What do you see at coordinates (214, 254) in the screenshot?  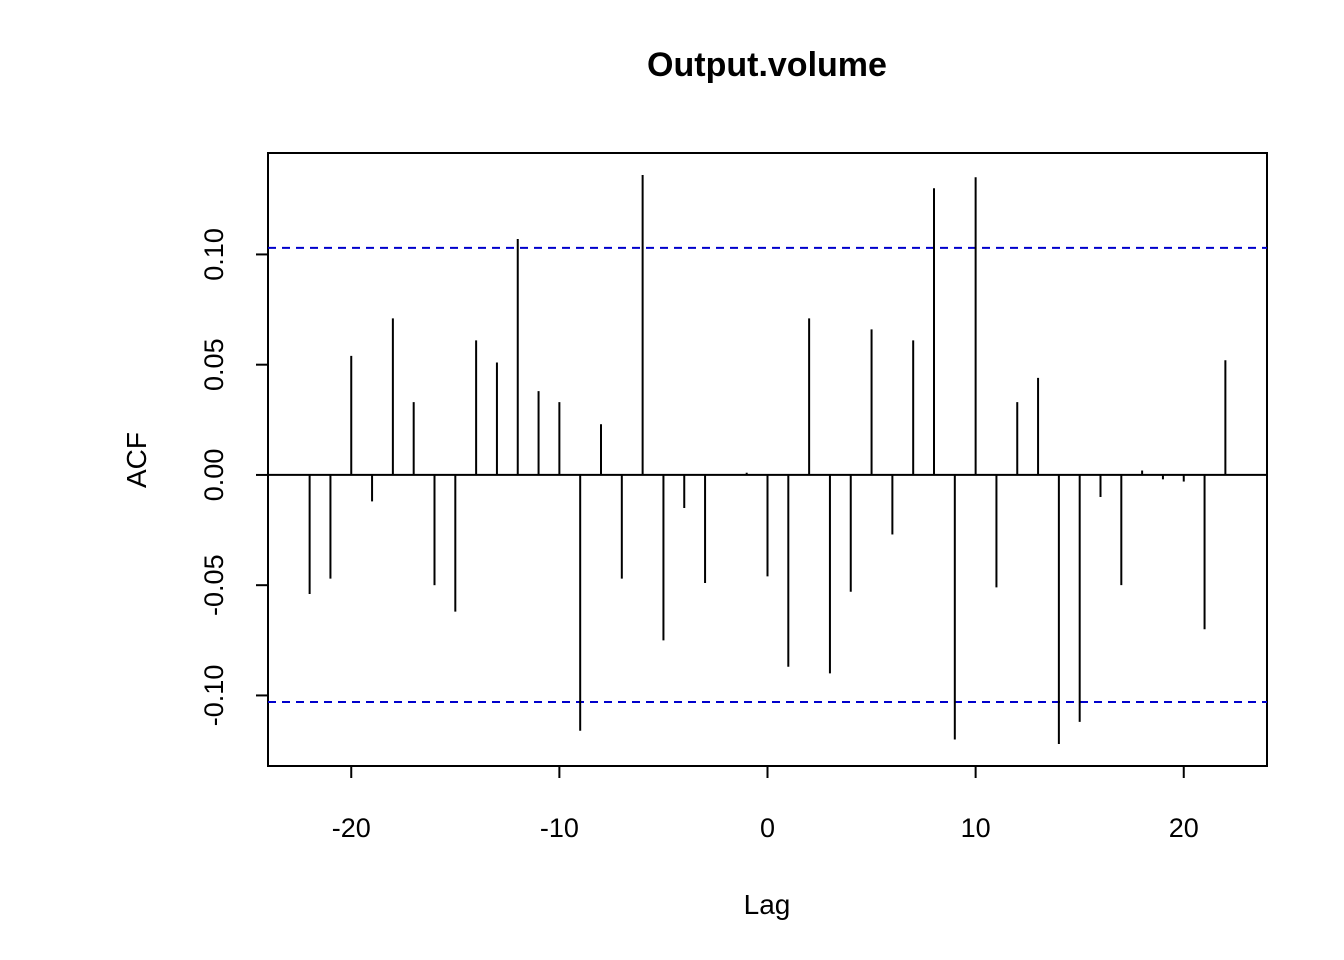 I see `y-tick-label: 0.10` at bounding box center [214, 254].